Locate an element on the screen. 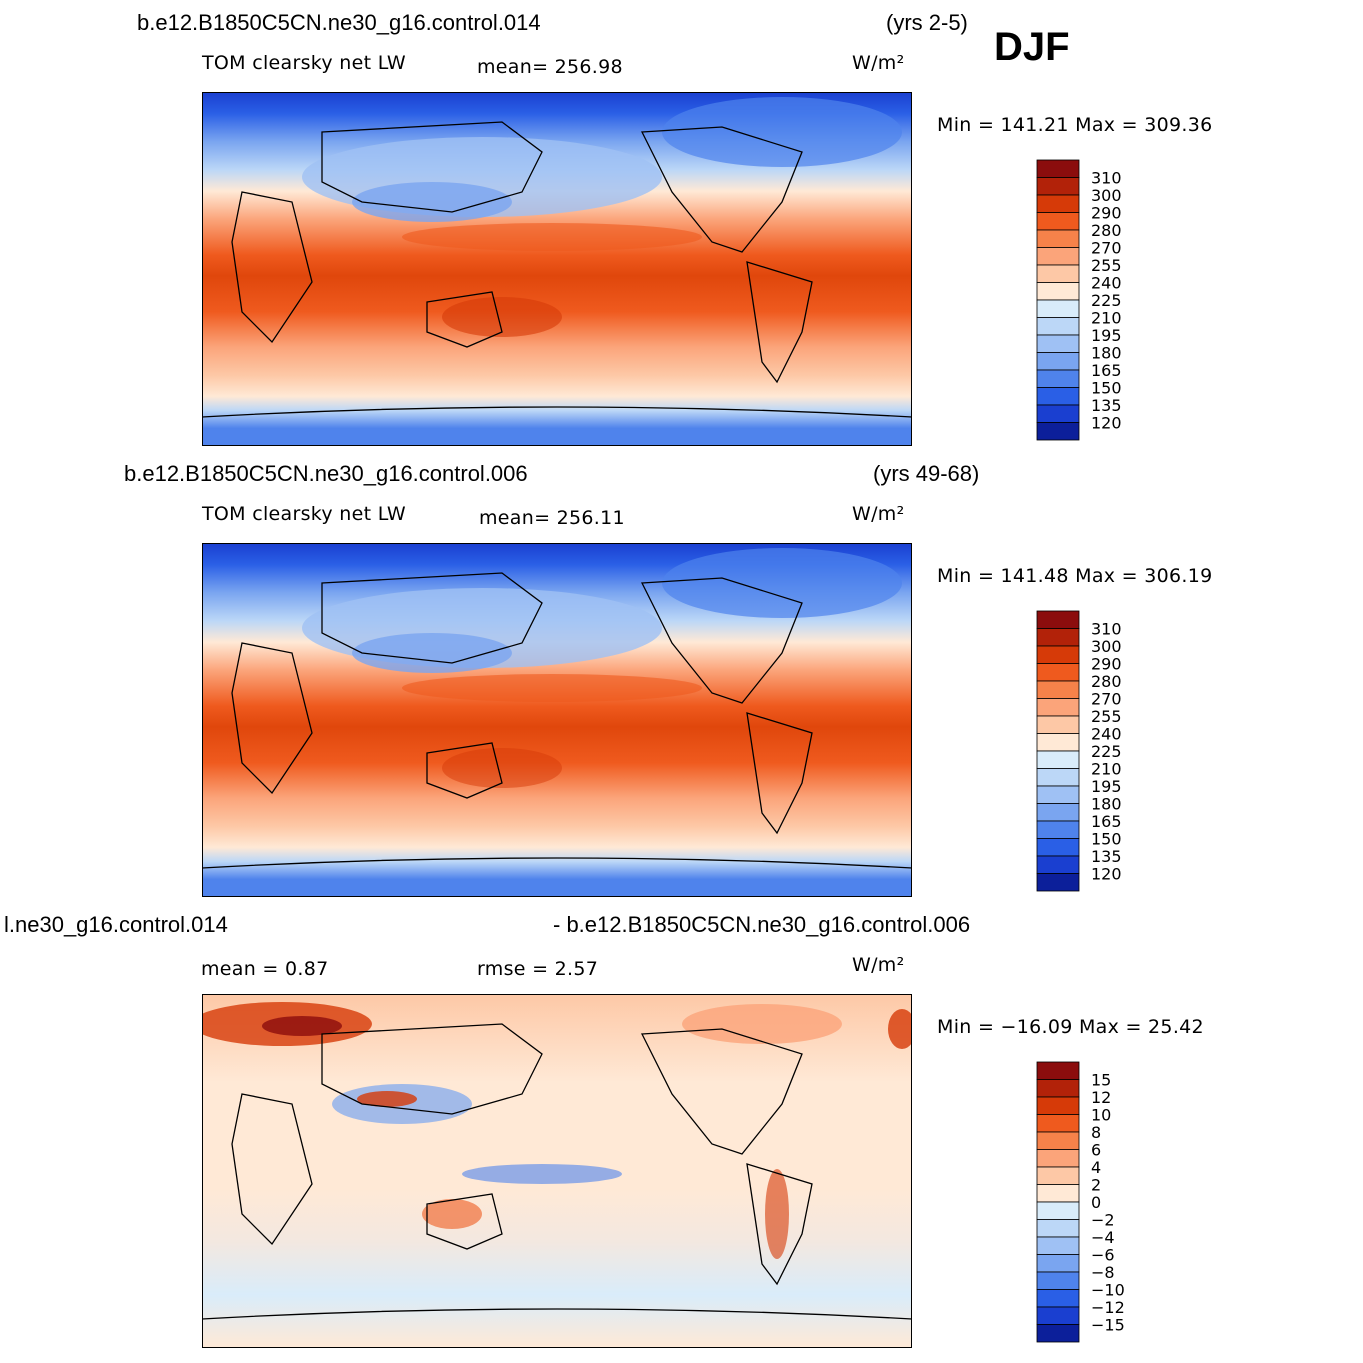 This screenshot has width=1363, height=1363. colorbar-tick-label: −6 is located at coordinates (1103, 1255).